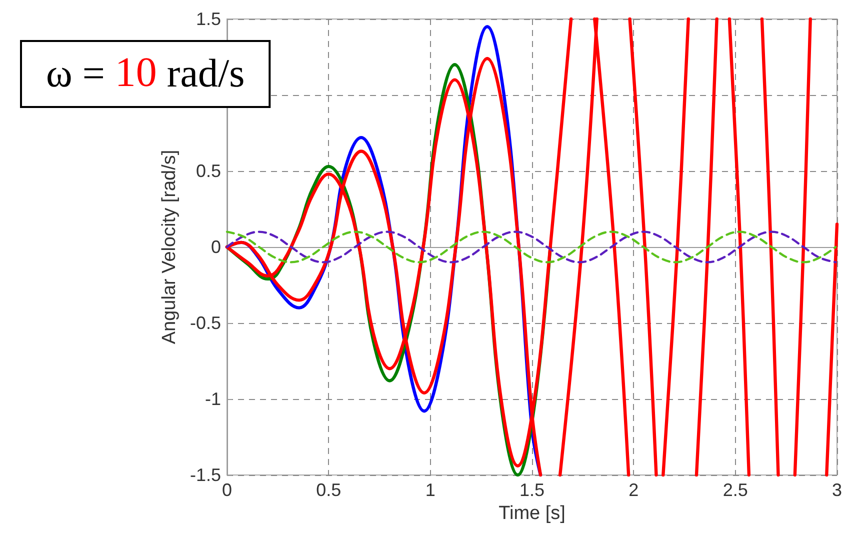  I want to click on y-tick-label: -0.5, so click(205, 323).